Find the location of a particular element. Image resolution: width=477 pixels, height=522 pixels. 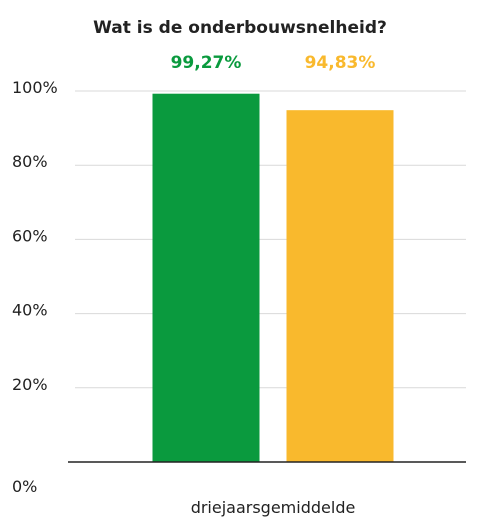

chart-title: Wat is de onderbouwsnelheid? is located at coordinates (240, 28).